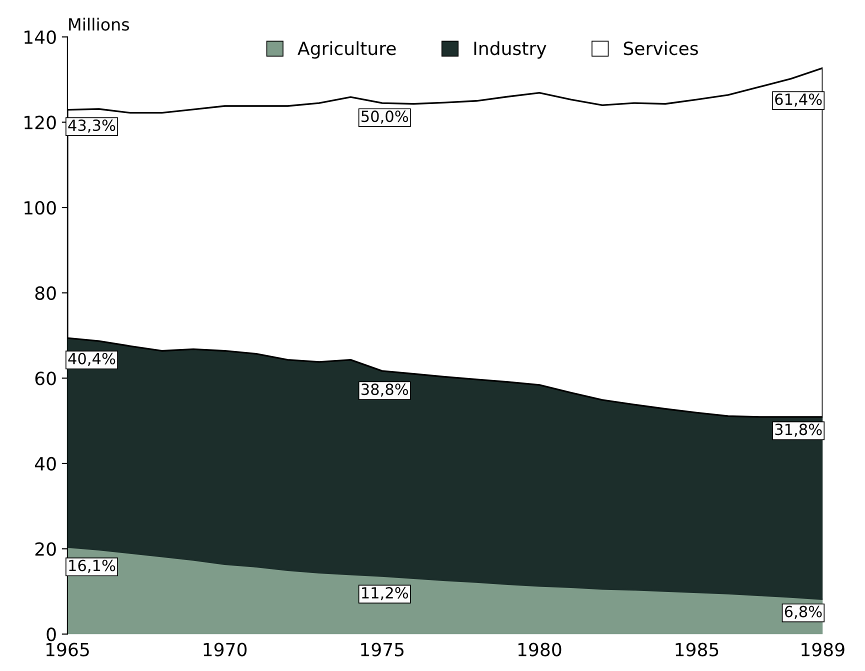 The height and width of the screenshot is (671, 865). What do you see at coordinates (823, 649) in the screenshot?
I see `x-tick-label: 1989` at bounding box center [823, 649].